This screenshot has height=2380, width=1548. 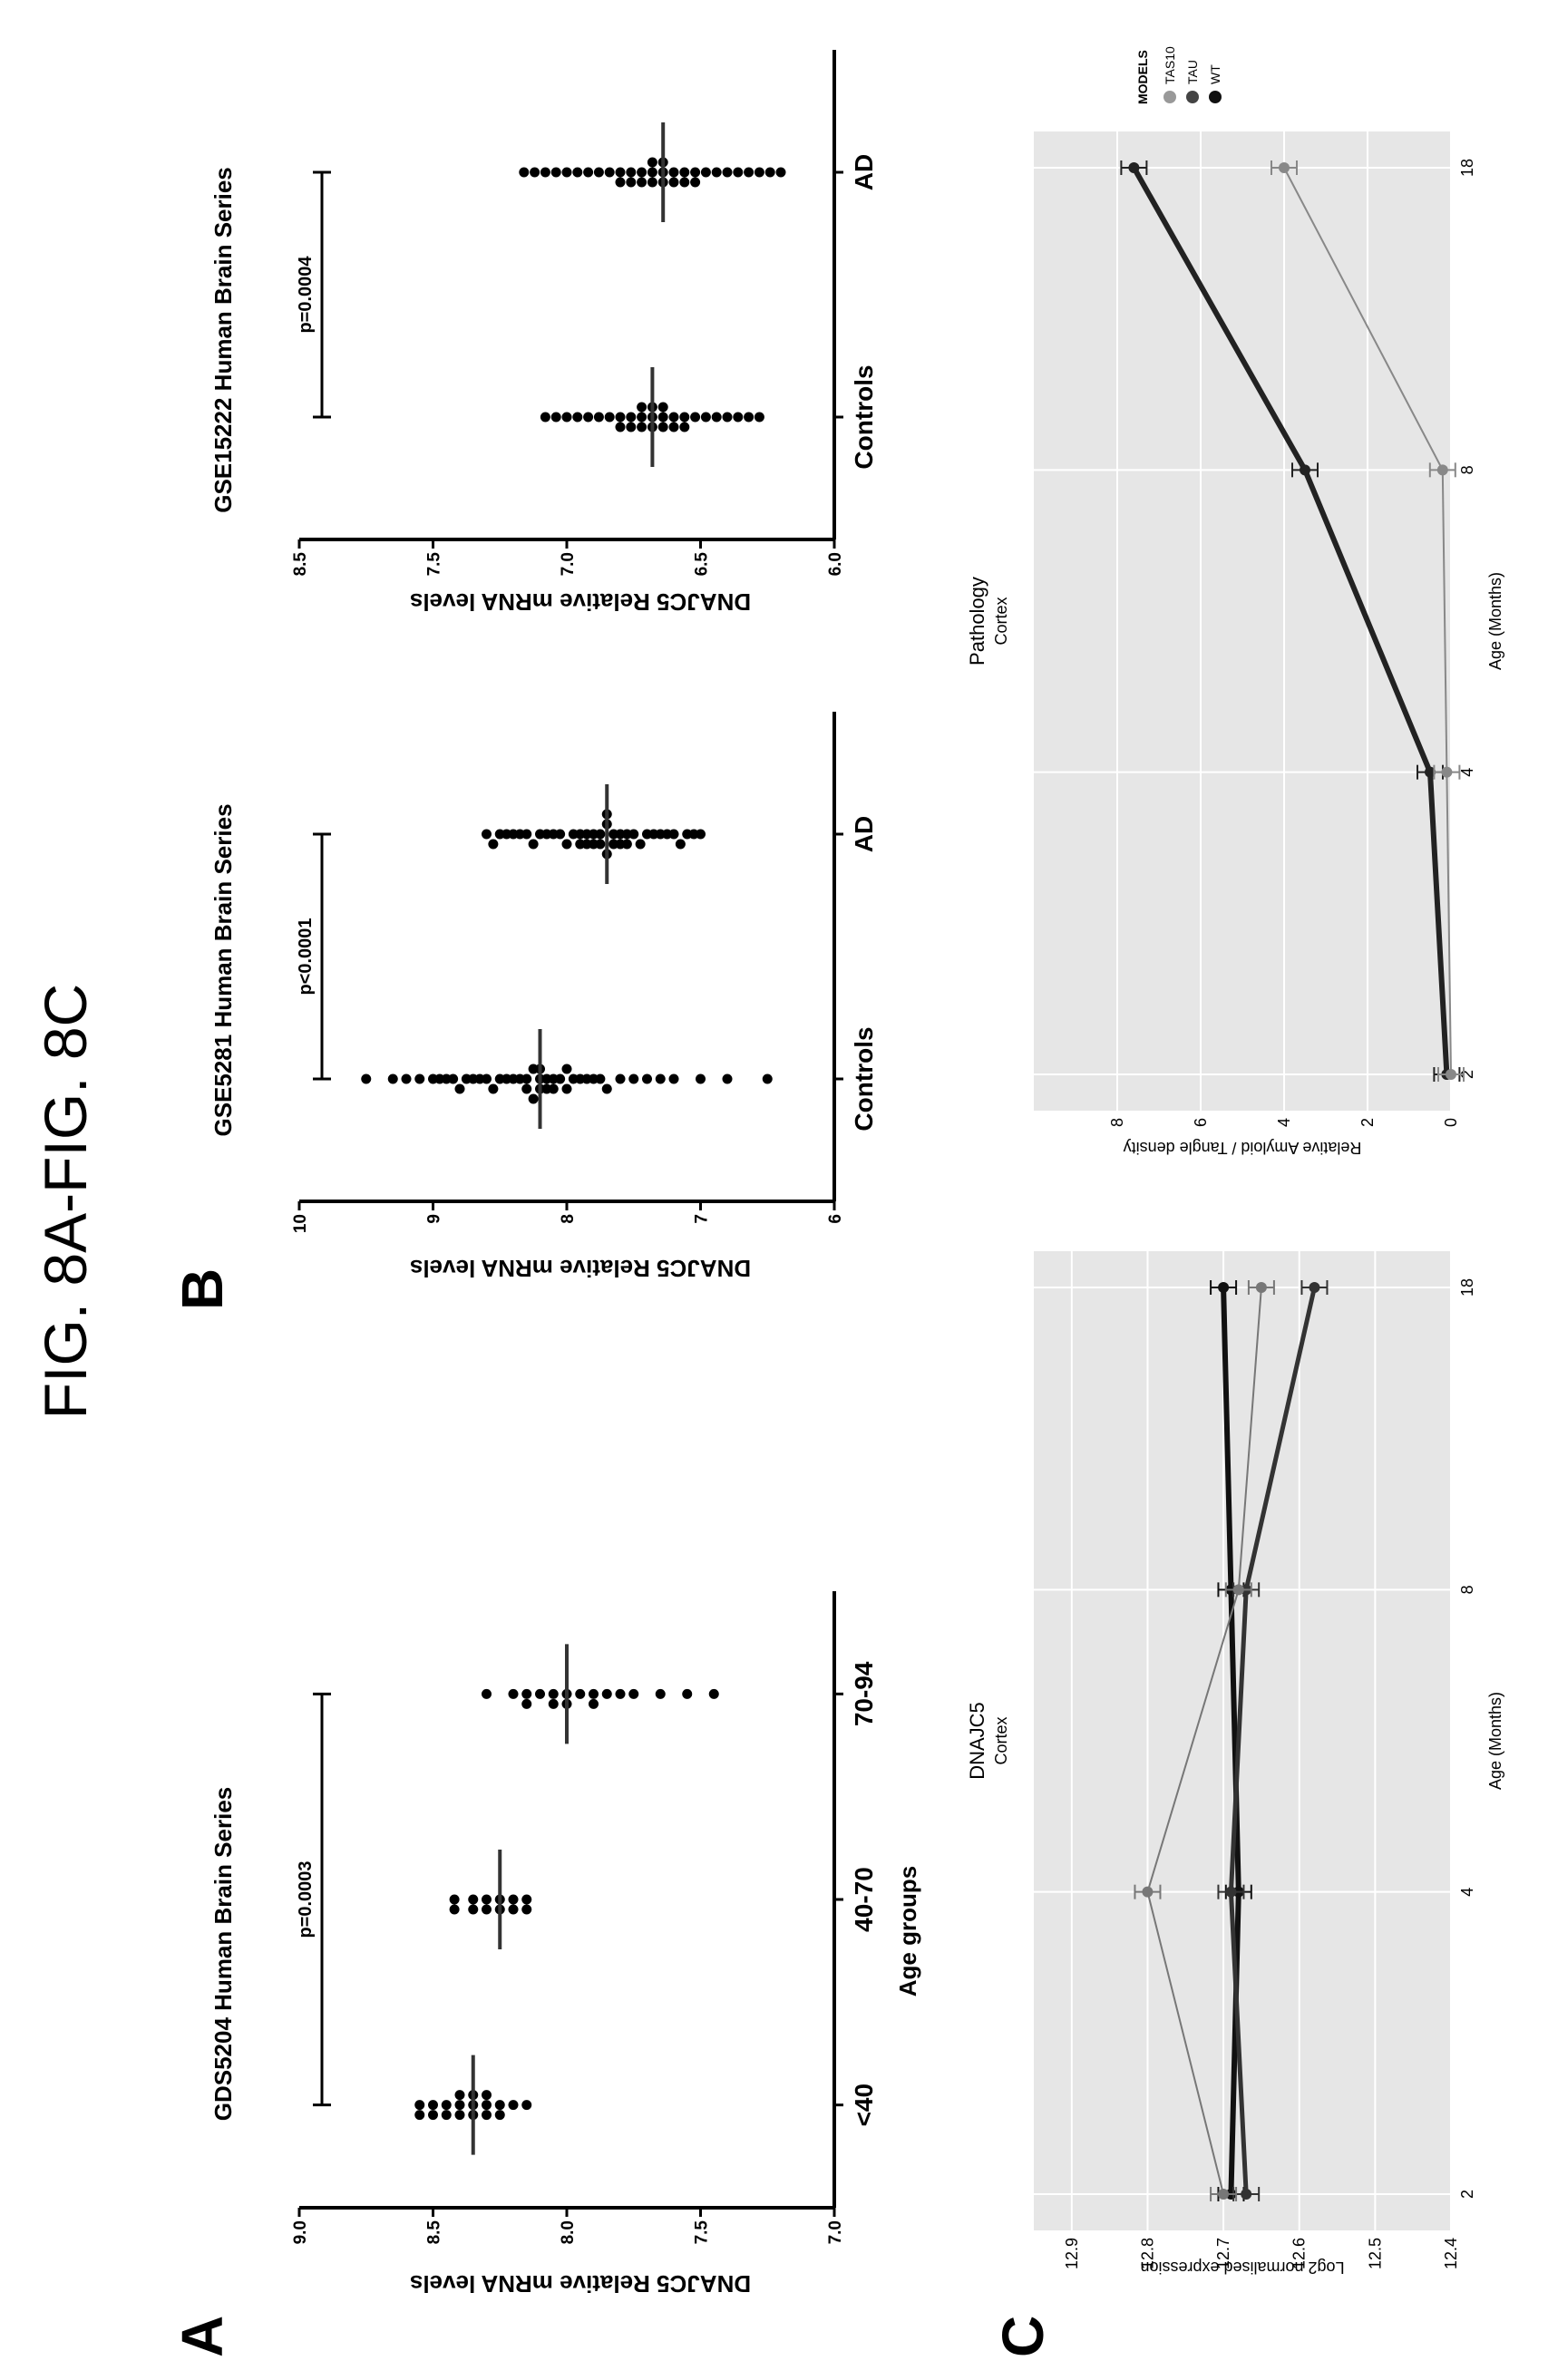 I want to click on y-tick-label: 12.7, so click(x=1223, y=2253).